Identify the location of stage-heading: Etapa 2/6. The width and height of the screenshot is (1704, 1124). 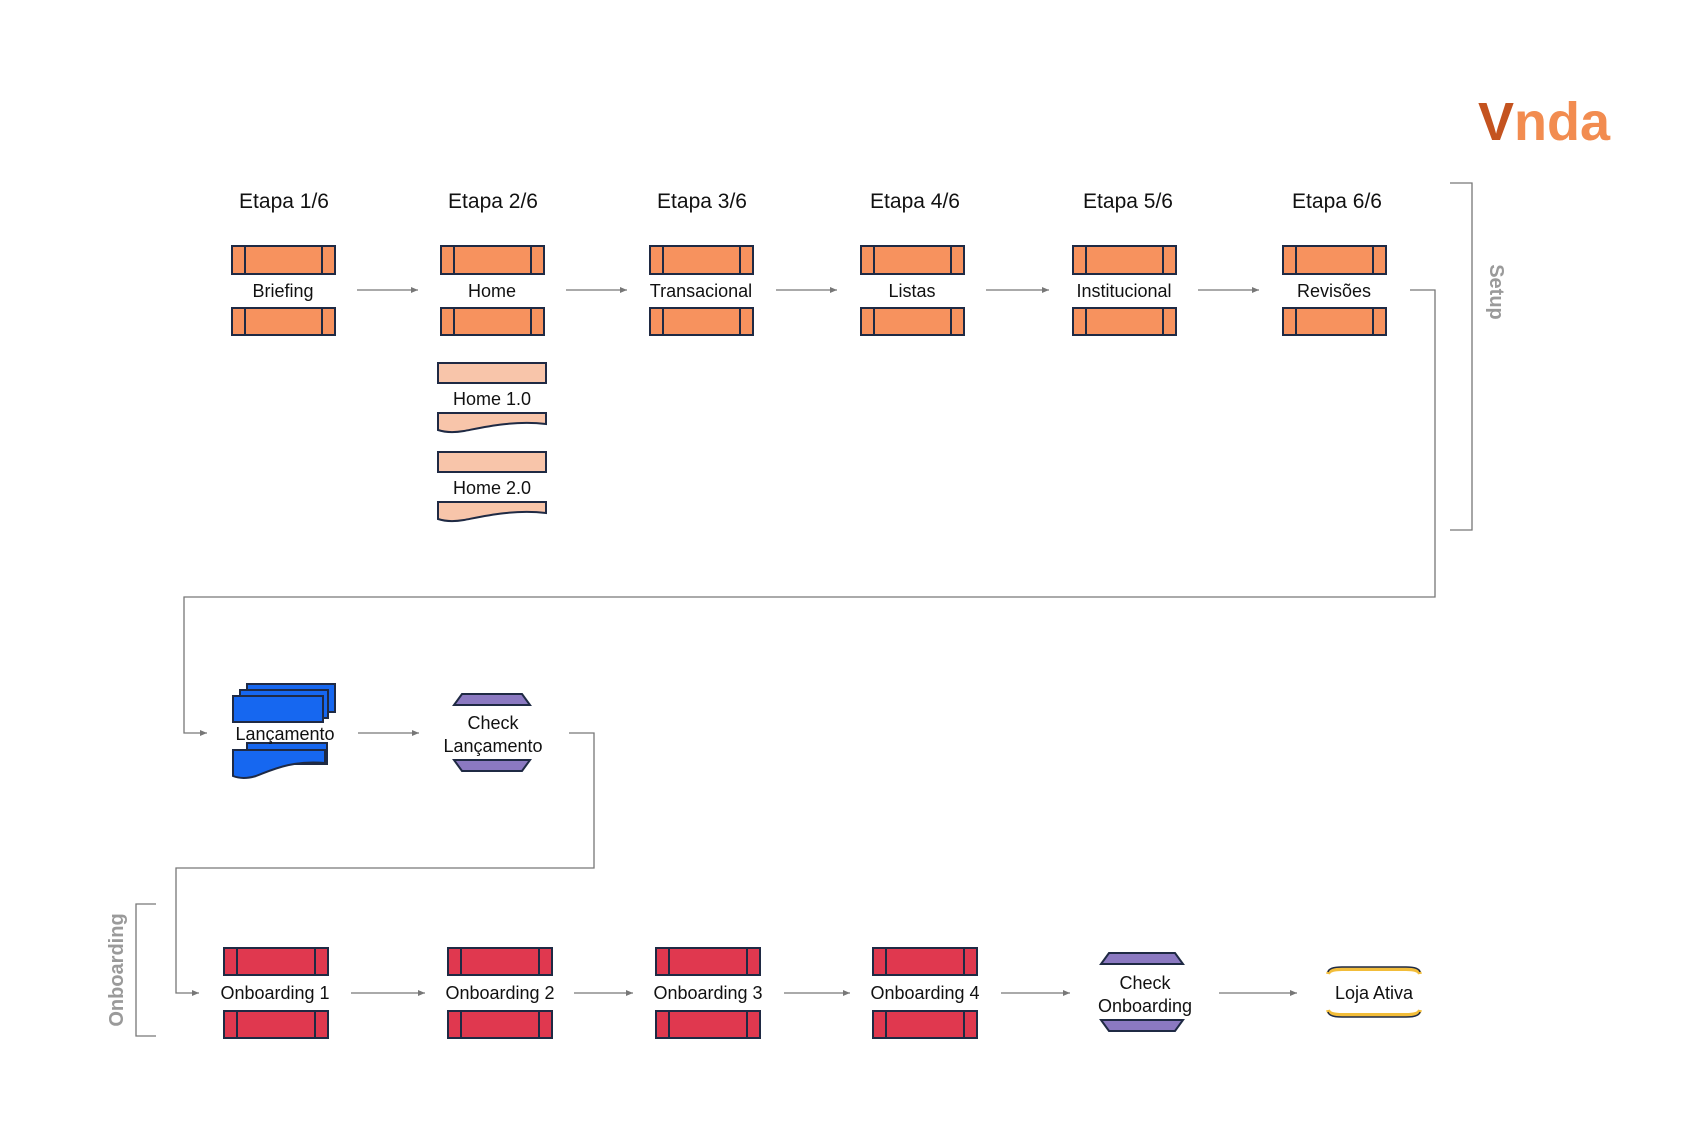
(493, 201).